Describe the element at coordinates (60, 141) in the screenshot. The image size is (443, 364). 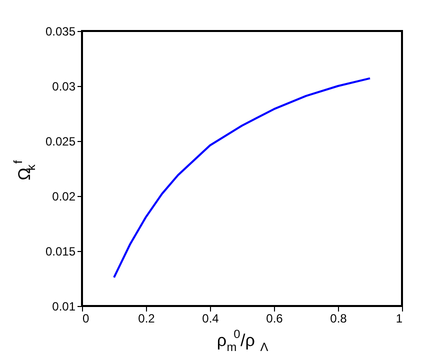
I see `y-tick-label: 0.025` at that location.